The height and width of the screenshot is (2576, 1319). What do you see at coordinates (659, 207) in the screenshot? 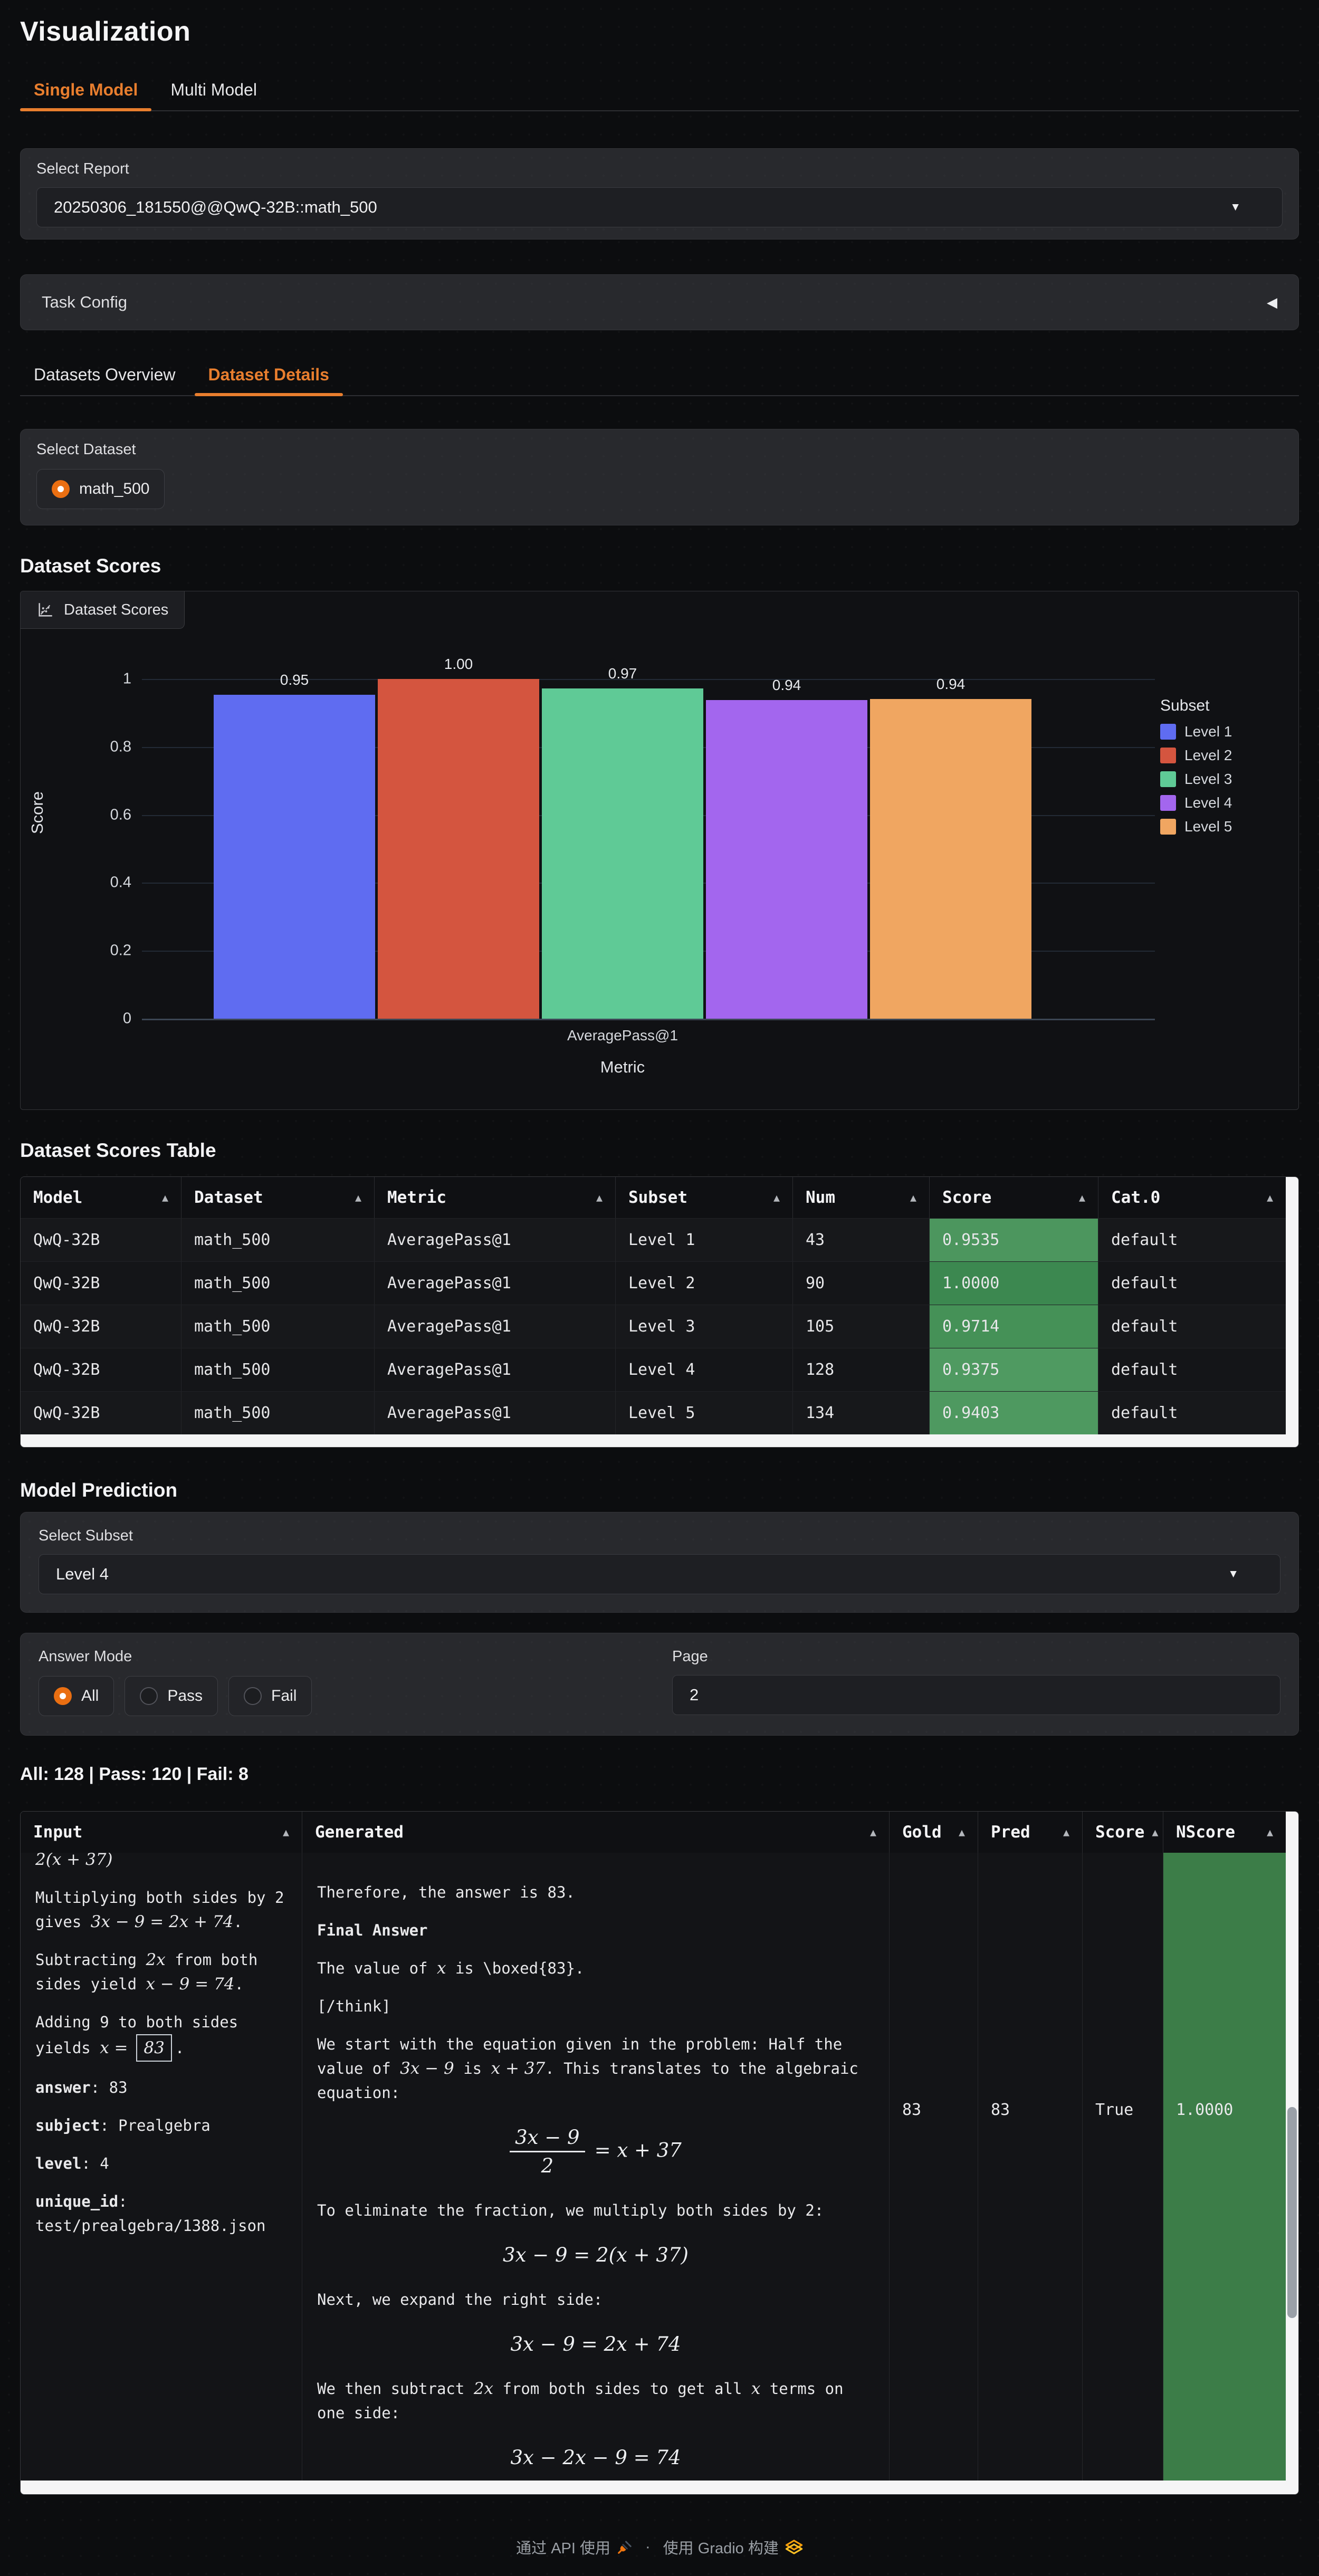
I see `report-dropdown: 20250306_181550@@QwQ-32B::math_500 ▼` at bounding box center [659, 207].